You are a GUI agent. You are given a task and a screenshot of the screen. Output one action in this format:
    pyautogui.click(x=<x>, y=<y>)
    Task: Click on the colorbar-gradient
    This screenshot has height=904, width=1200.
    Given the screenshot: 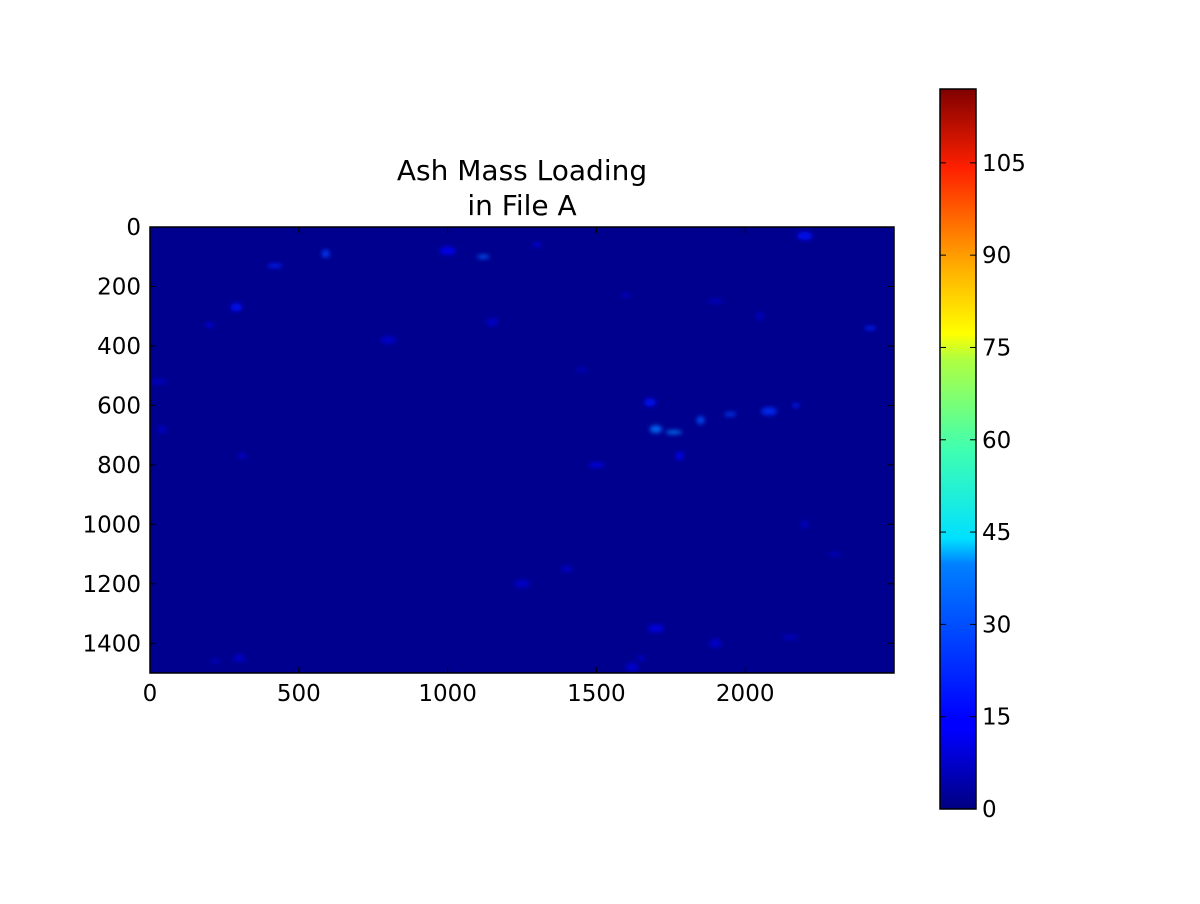 What is the action you would take?
    pyautogui.click(x=958, y=449)
    